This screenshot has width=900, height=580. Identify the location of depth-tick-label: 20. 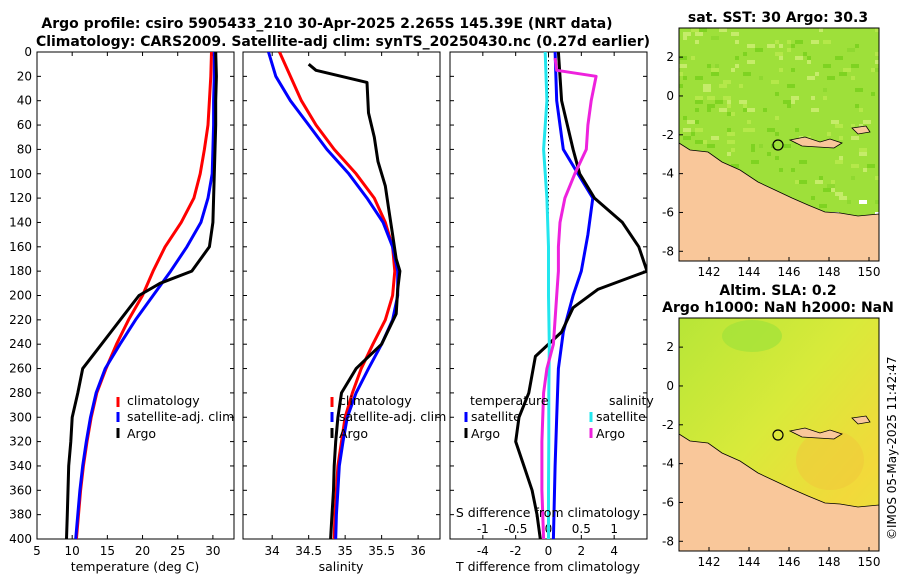
(24, 76).